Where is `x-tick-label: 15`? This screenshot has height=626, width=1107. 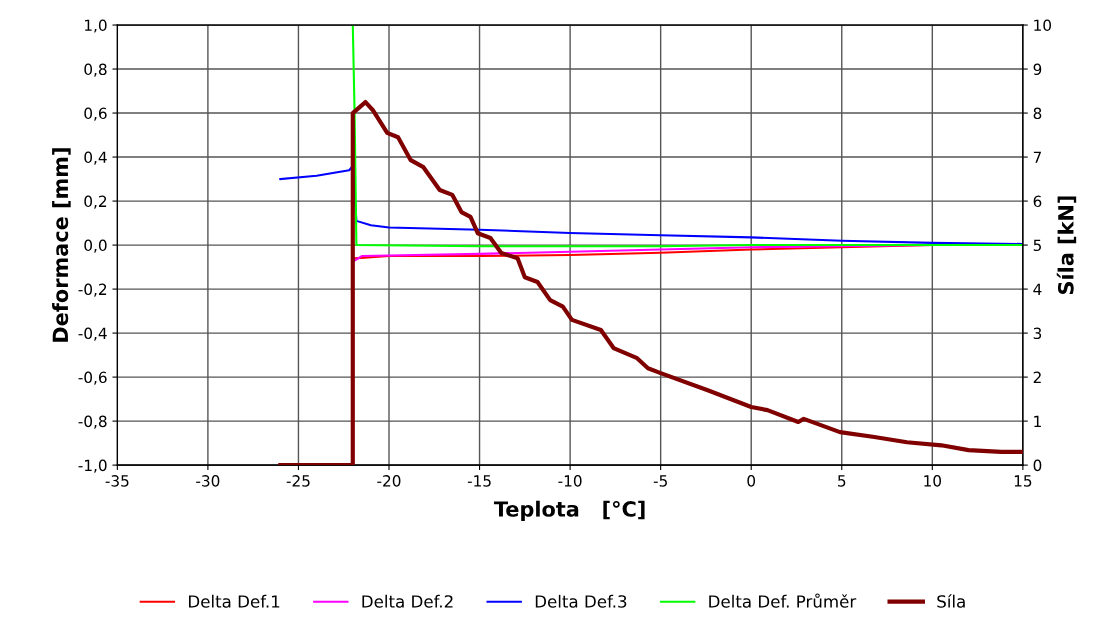 x-tick-label: 15 is located at coordinates (1023, 481).